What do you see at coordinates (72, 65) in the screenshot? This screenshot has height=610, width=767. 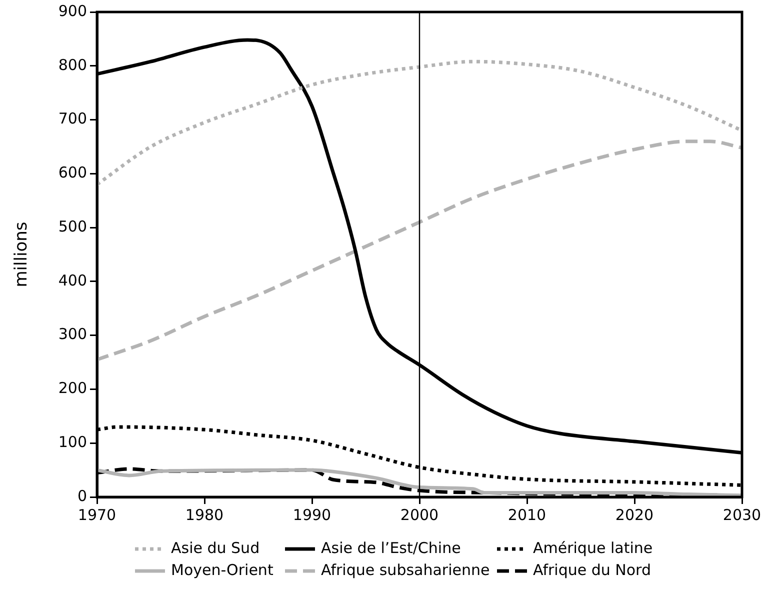 I see `y-tick-label: 800` at bounding box center [72, 65].